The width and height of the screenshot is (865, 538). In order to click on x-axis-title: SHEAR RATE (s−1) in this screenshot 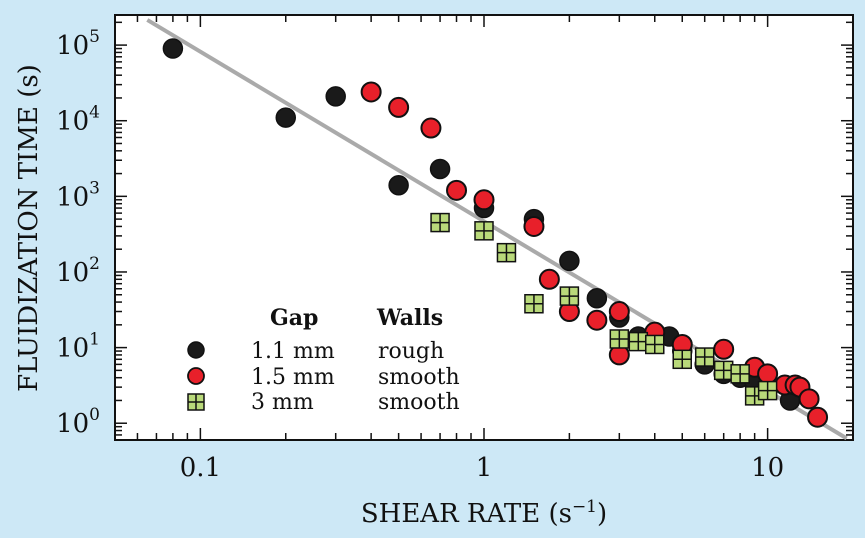, I will do `click(484, 513)`.